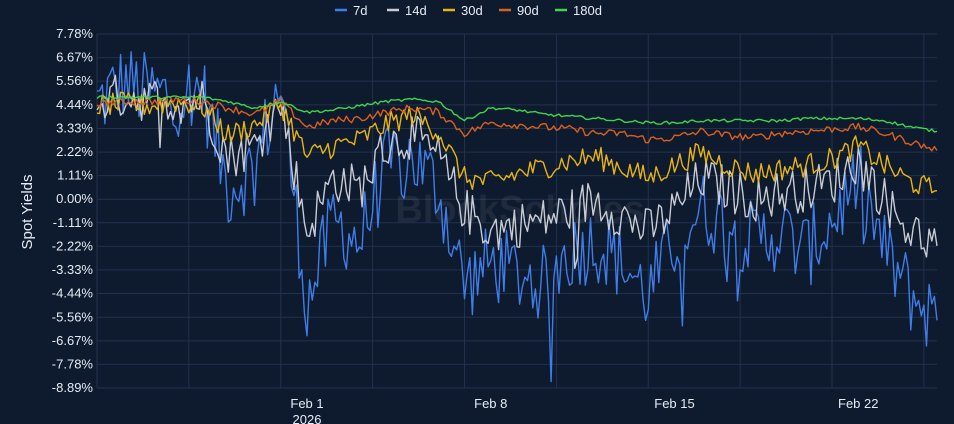 The image size is (954, 424). Describe the element at coordinates (307, 418) in the screenshot. I see `x-tick-year-label: 2026` at that location.